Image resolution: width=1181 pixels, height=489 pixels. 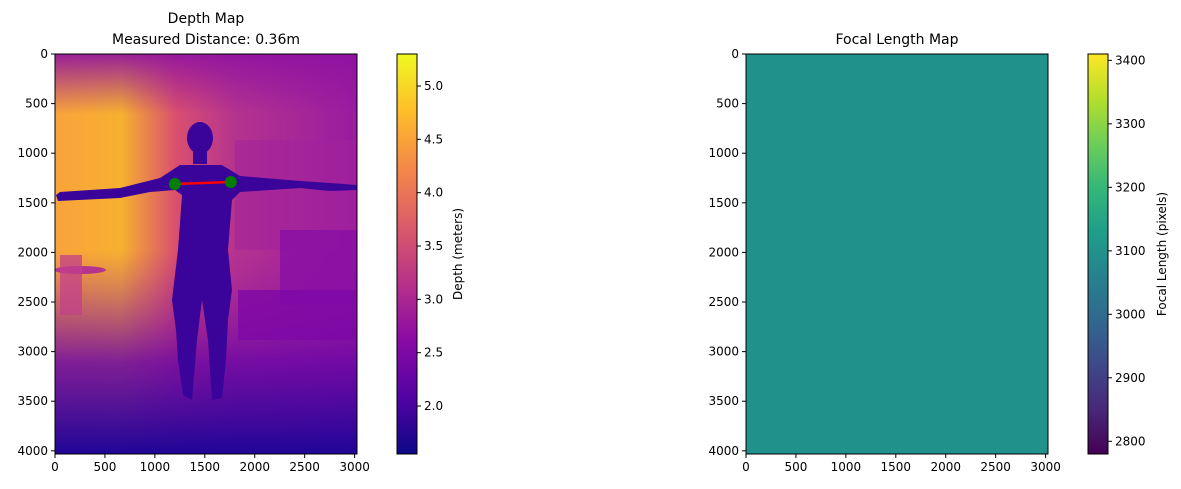 I want to click on focal-length-y-tick-label: 500, so click(x=727, y=104).